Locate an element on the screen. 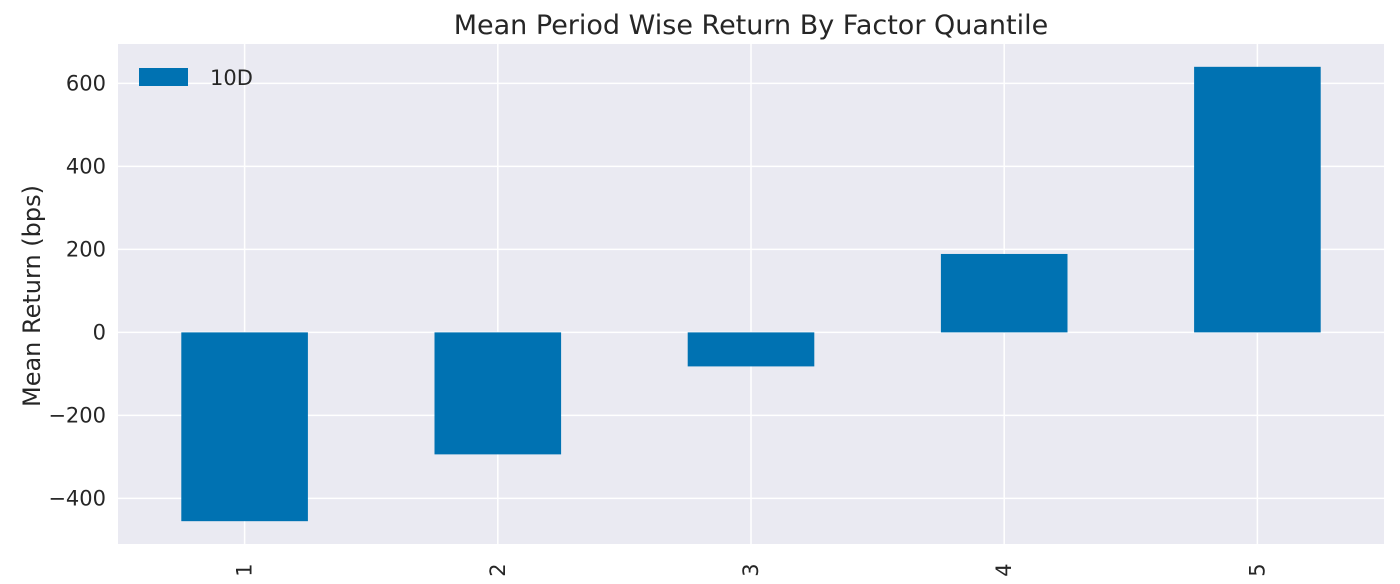  x-tick-labels: 1 2 3 4 5 is located at coordinates (751, 569).